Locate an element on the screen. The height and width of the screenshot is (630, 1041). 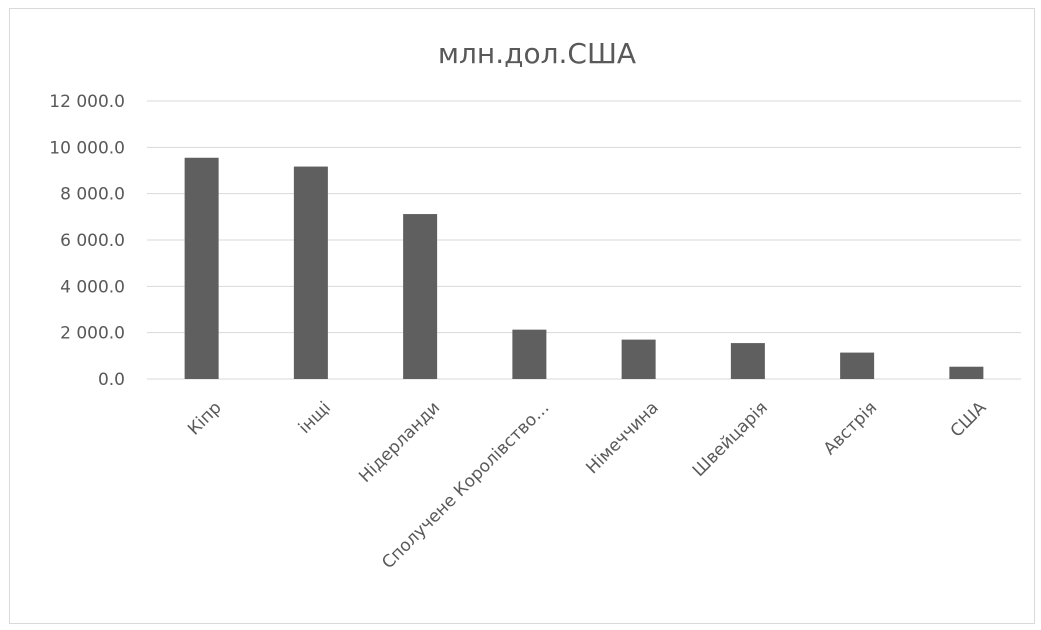
y-tick-label: 12 000.0 is located at coordinates (87, 102).